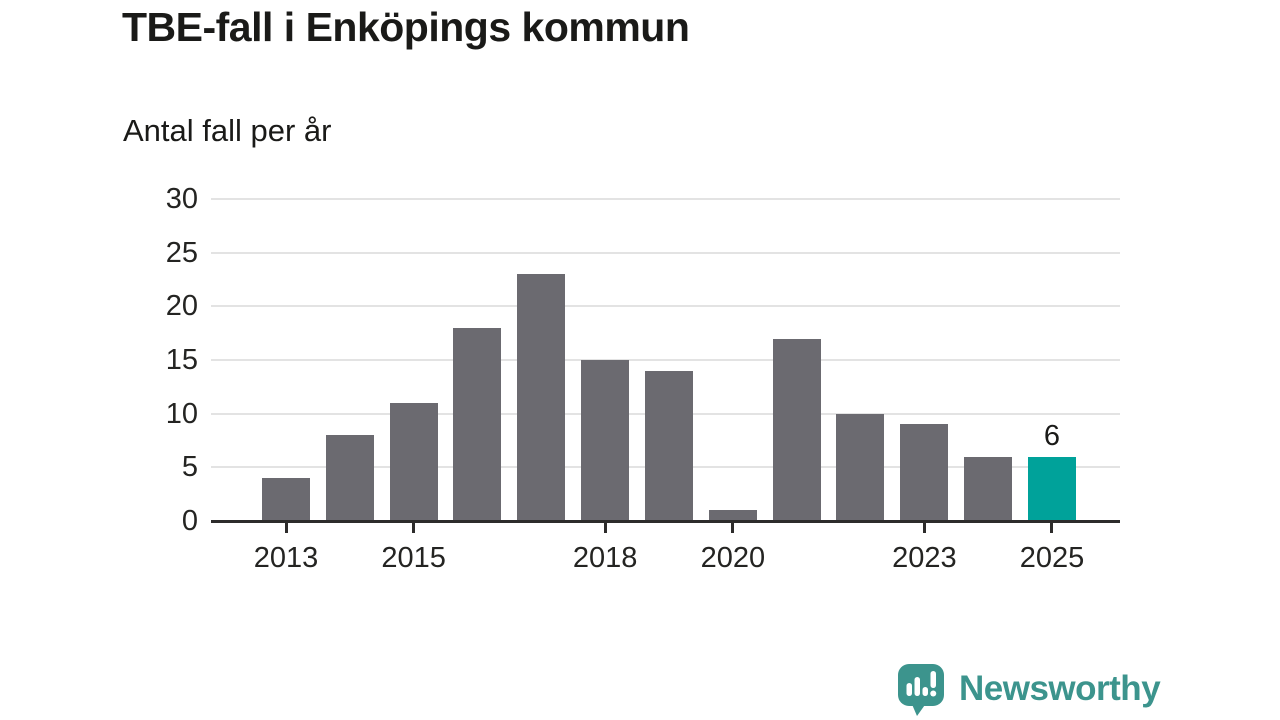  Describe the element at coordinates (286, 527) in the screenshot. I see `x-axis-tick-2013` at that location.